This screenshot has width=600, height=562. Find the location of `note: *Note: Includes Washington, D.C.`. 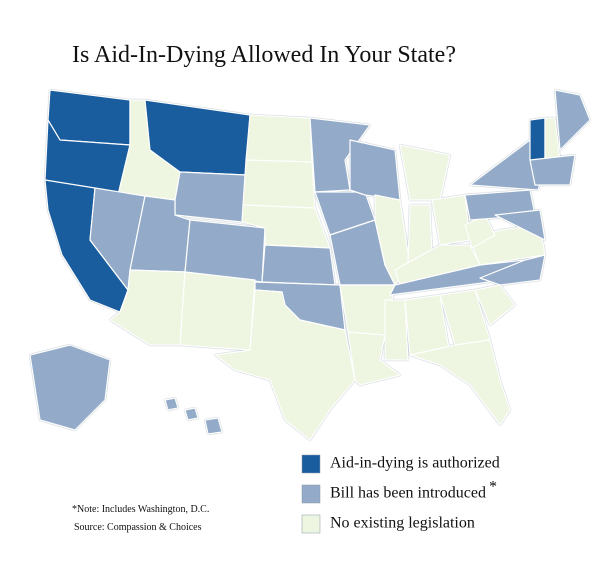

note: *Note: Includes Washington, D.C. is located at coordinates (140, 509).